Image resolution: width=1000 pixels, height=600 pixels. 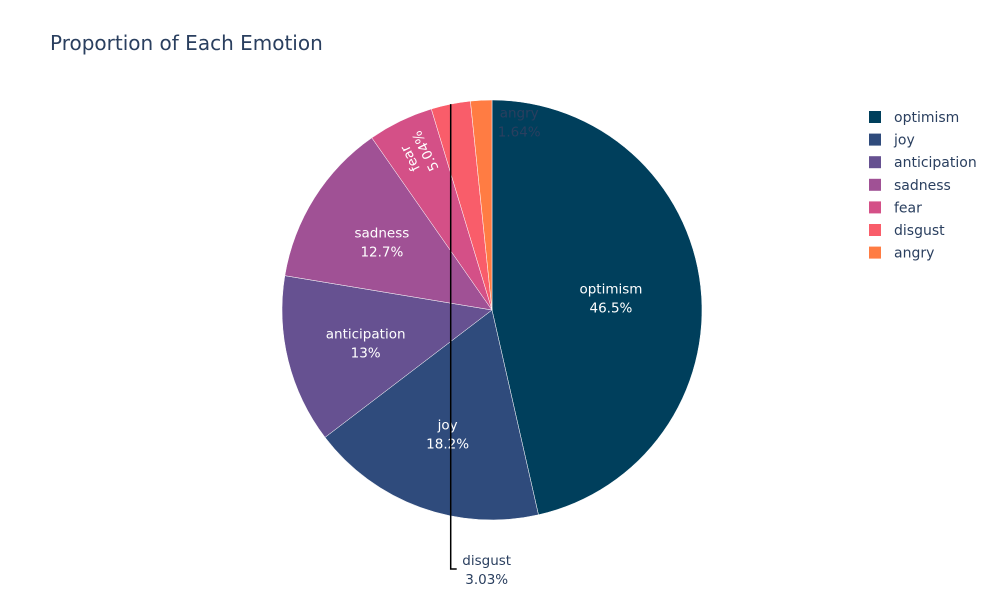 I want to click on legend-item-disgust: disgust, so click(x=907, y=231).